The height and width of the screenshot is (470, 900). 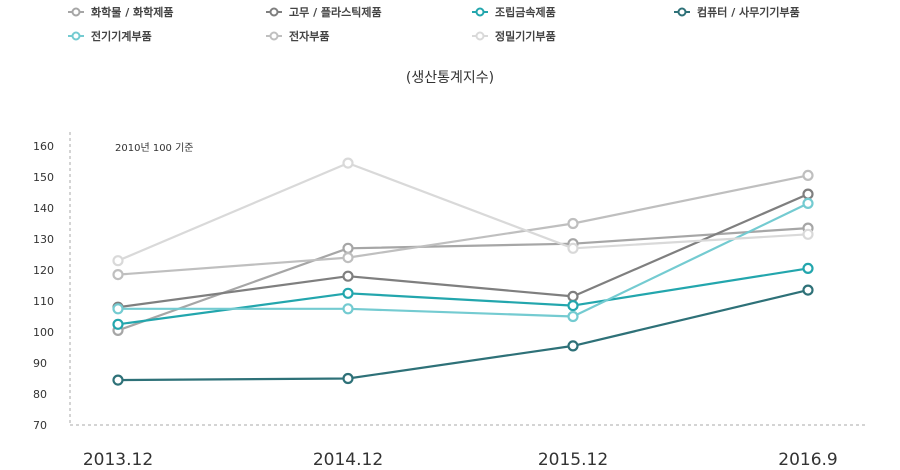 What do you see at coordinates (525, 12) in the screenshot?
I see `legend-label: 조립금속제품` at bounding box center [525, 12].